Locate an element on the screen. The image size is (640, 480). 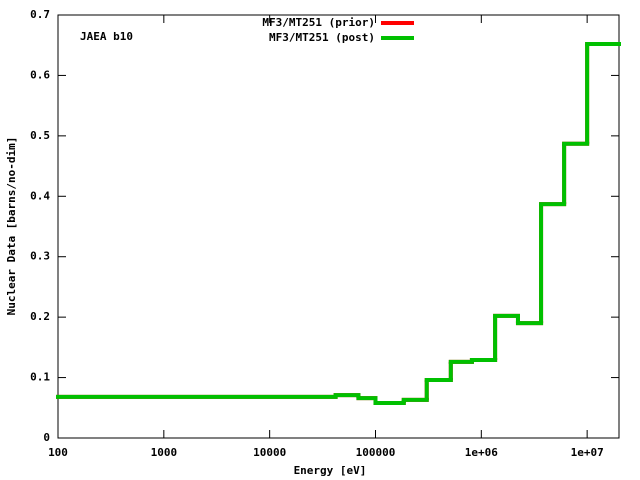
y-tick-label: 0.6 is located at coordinates (40, 74).